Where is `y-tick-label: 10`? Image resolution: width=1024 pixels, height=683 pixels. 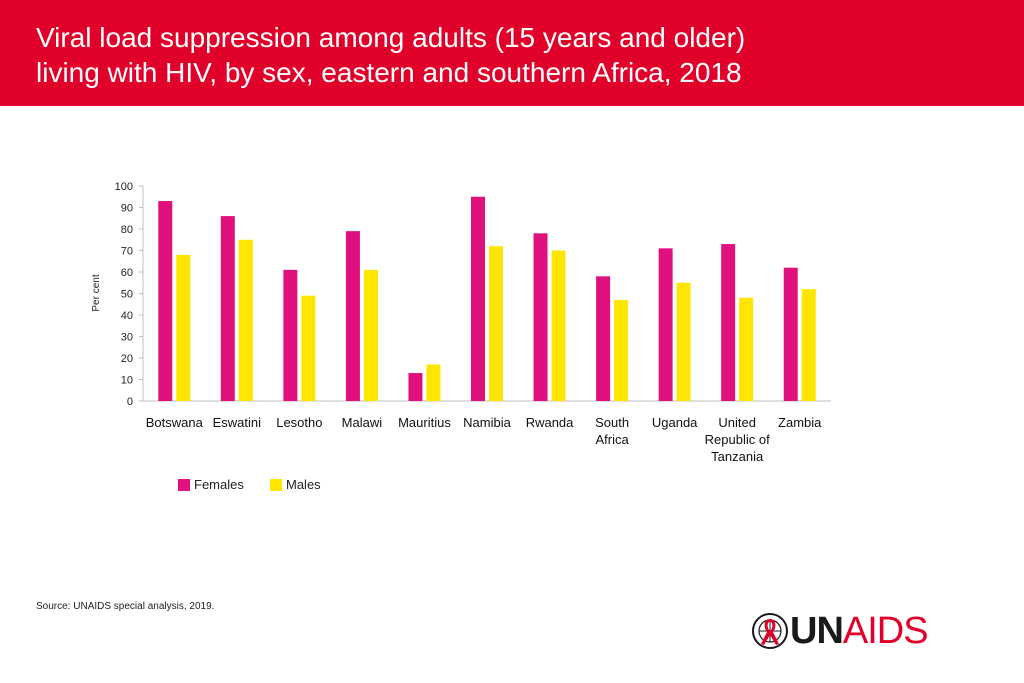
y-tick-label: 10 is located at coordinates (127, 381).